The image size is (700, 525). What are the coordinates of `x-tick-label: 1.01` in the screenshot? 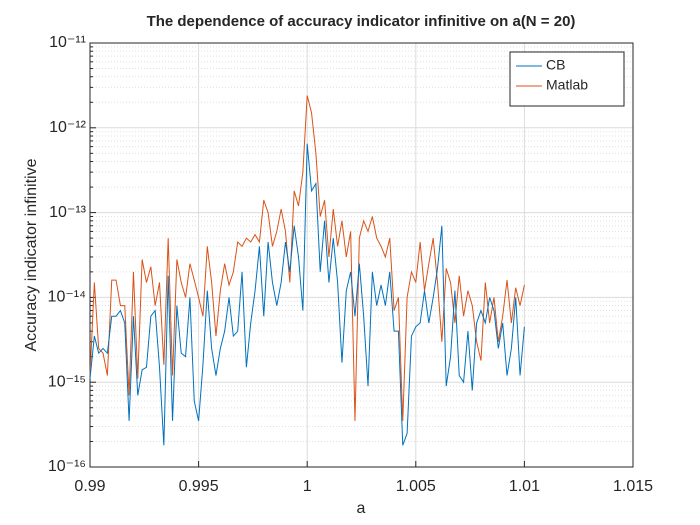 It's located at (524, 486).